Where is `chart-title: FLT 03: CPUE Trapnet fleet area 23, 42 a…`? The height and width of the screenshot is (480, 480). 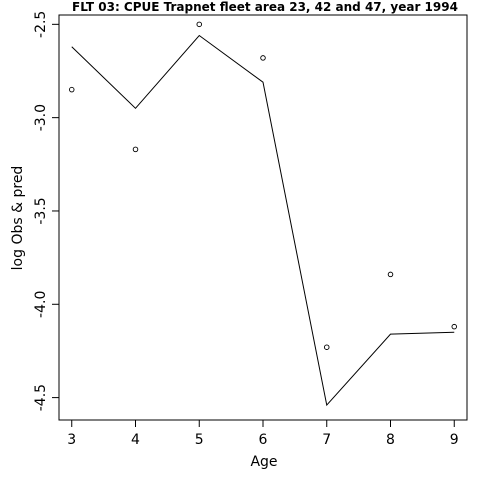
chart-title: FLT 03: CPUE Trapnet fleet area 23, 42 a… is located at coordinates (265, 7).